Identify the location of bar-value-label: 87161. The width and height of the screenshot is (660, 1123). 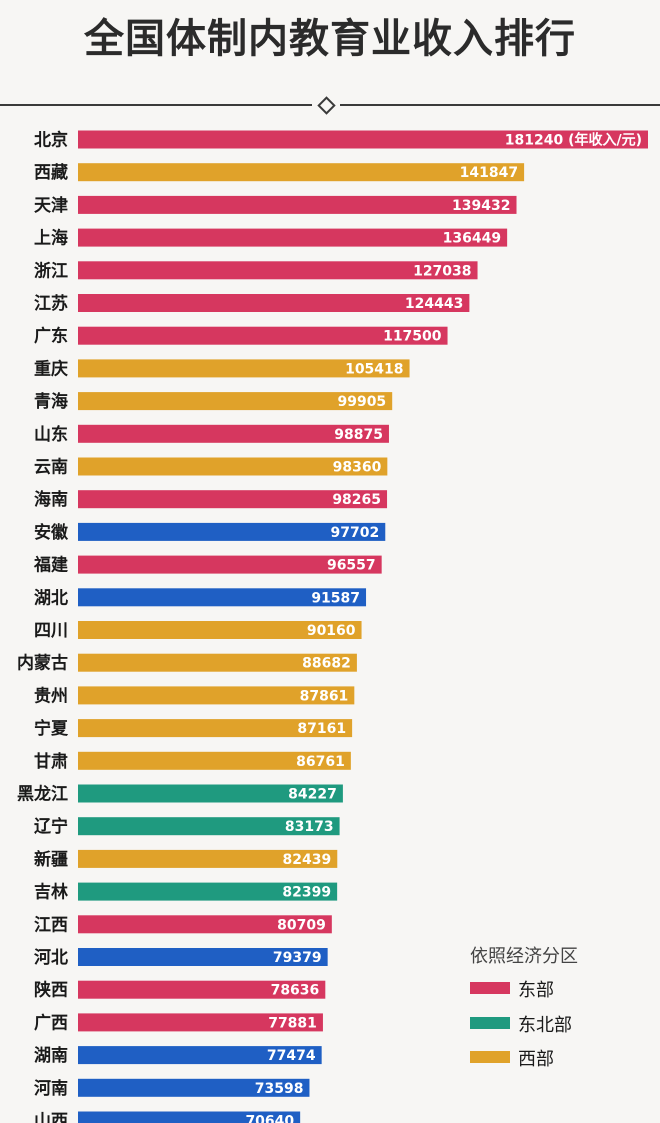
(321, 729).